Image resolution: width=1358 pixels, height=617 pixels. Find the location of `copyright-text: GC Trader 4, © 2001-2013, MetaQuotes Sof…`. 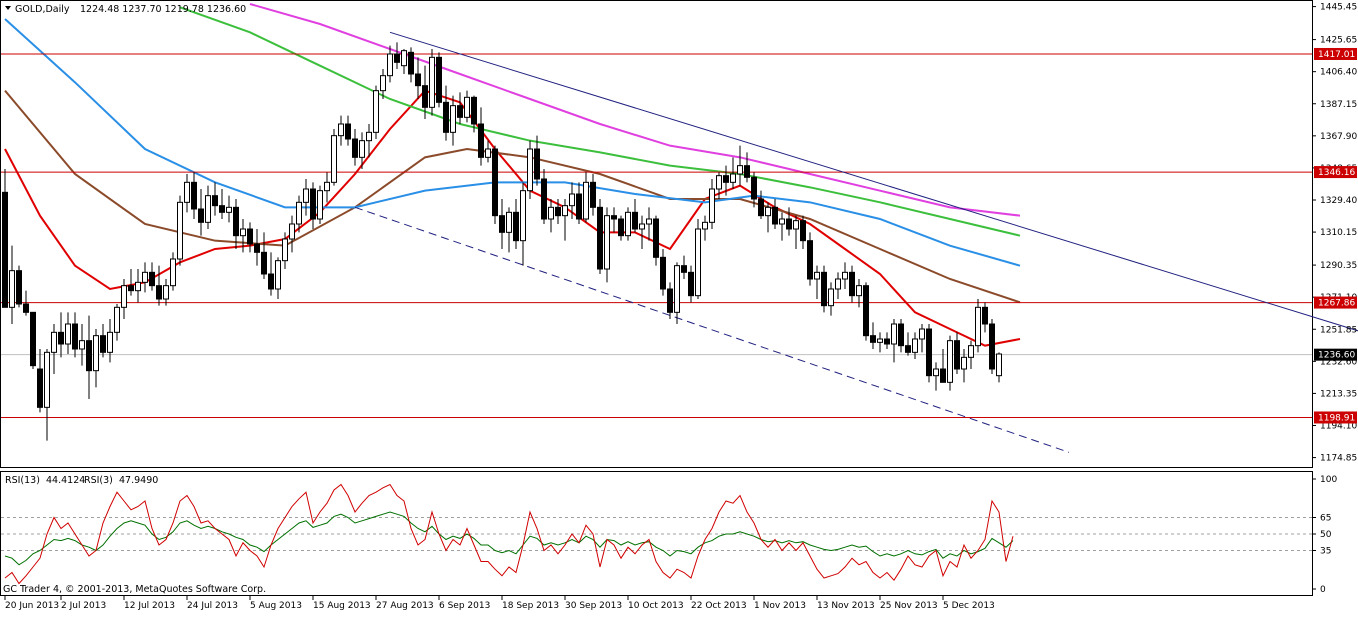

copyright-text: GC Trader 4, © 2001-2013, MetaQuotes Sof… is located at coordinates (134, 589).